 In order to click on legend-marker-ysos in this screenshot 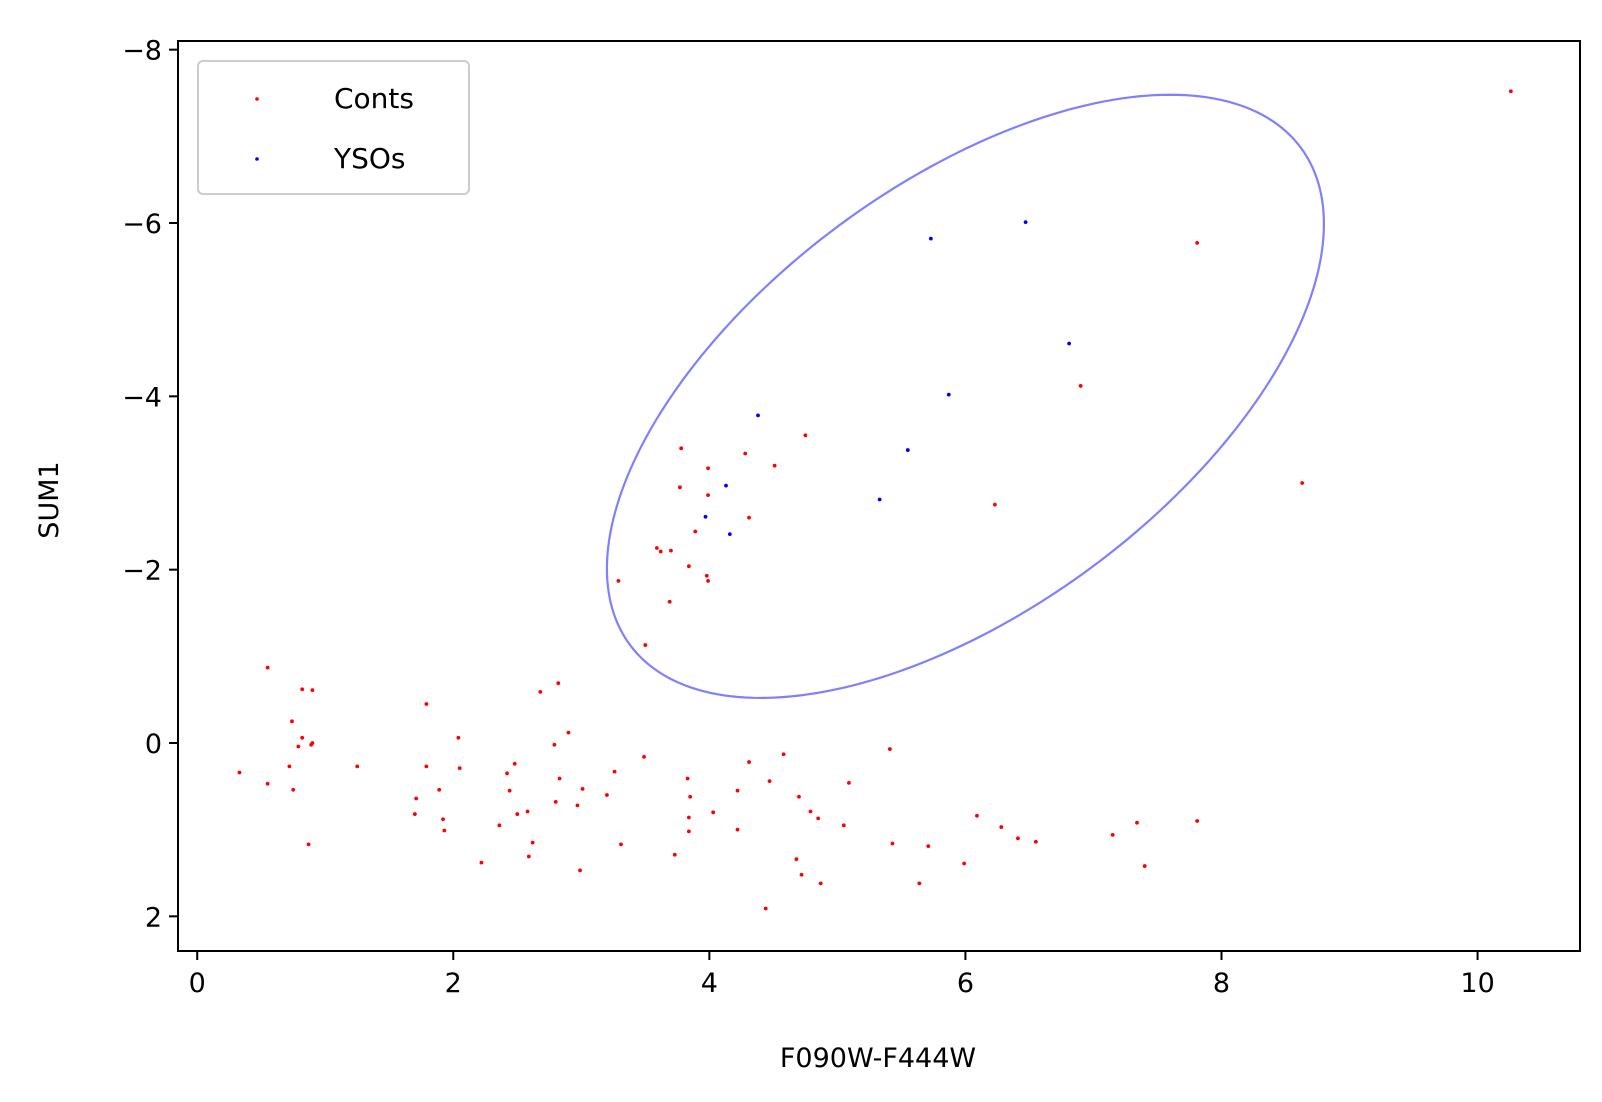, I will do `click(257, 159)`.